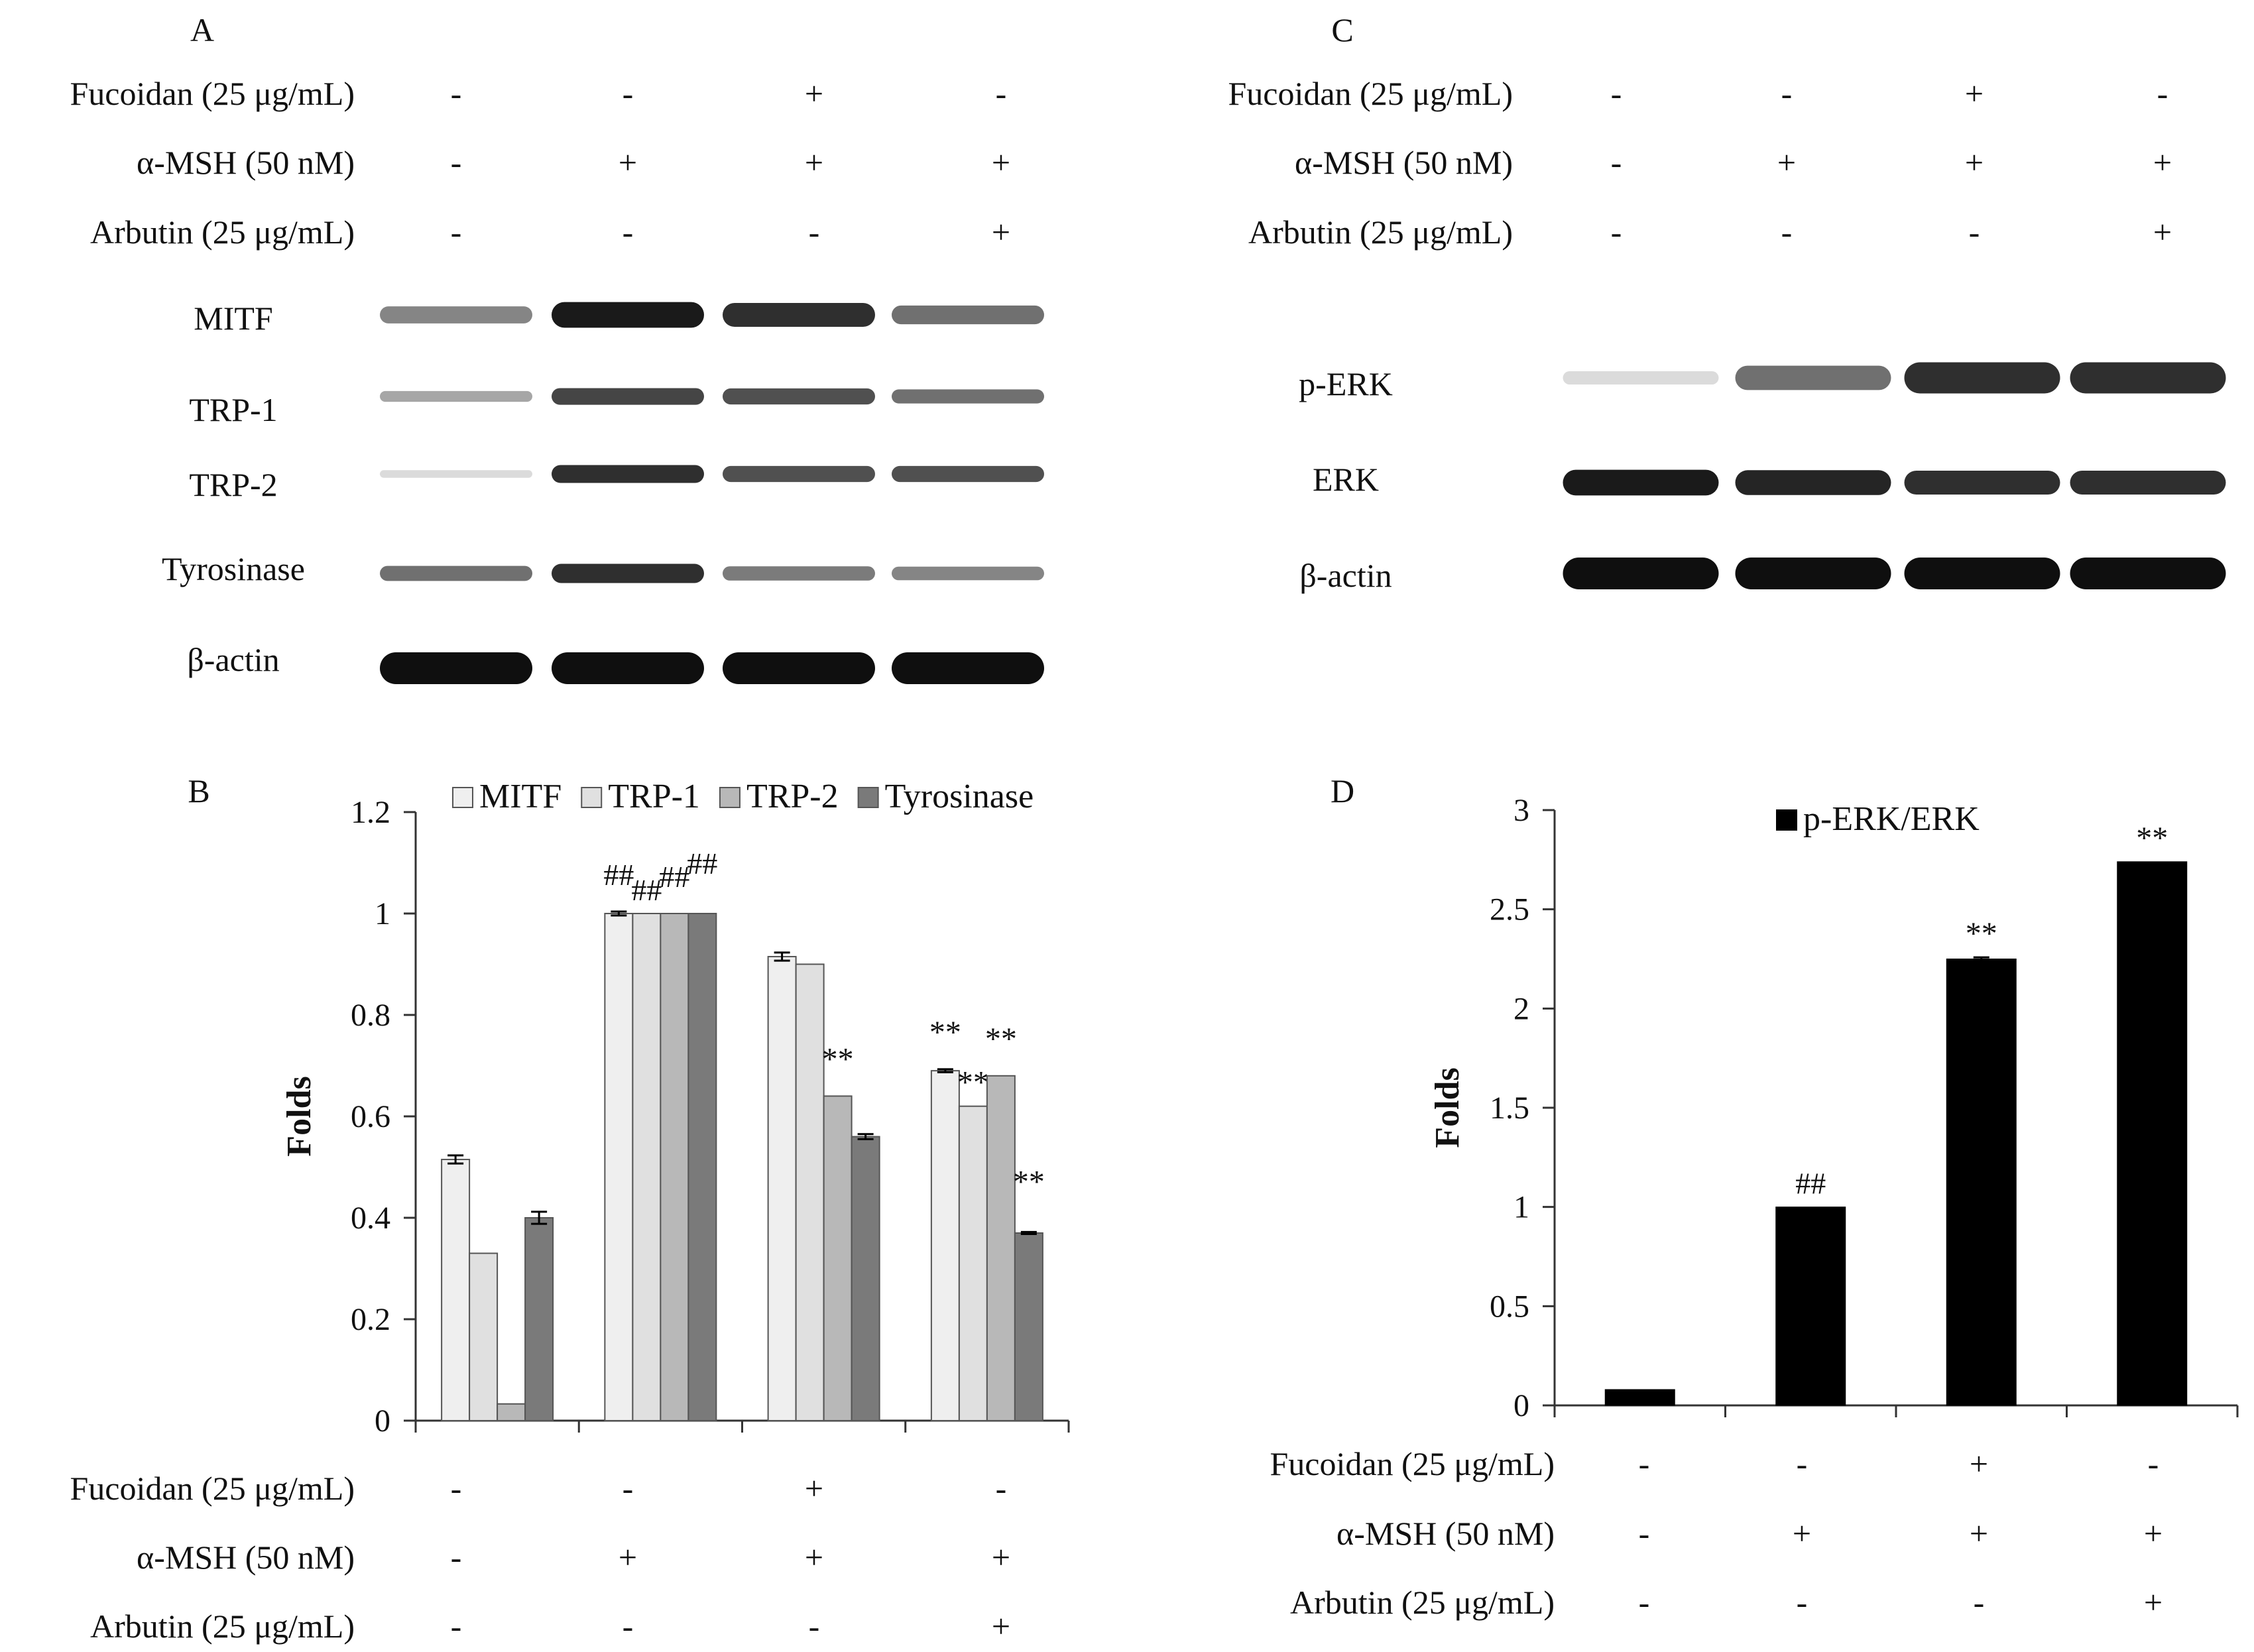 The height and width of the screenshot is (1652, 2254). Describe the element at coordinates (370, 1319) in the screenshot. I see `y-tick-label: 0.2` at that location.